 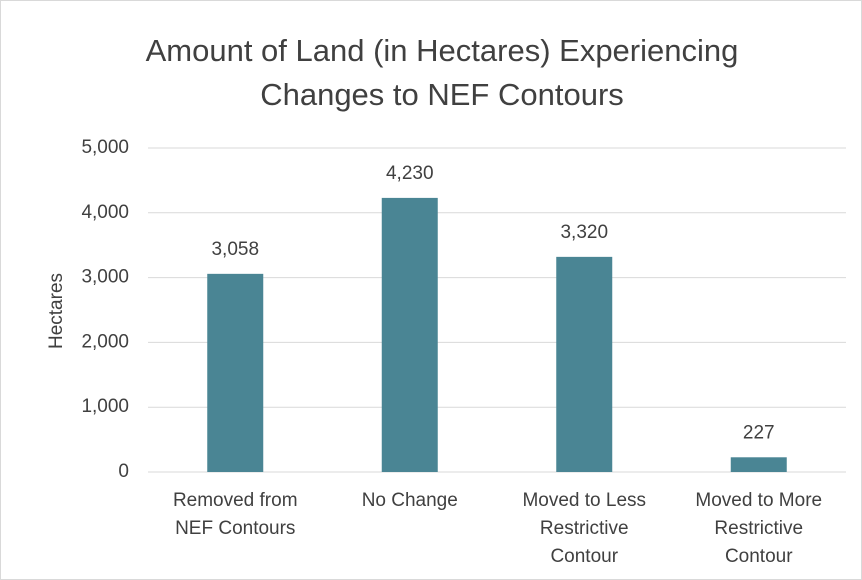 I want to click on y-tick-label: 1,000, so click(x=105, y=406).